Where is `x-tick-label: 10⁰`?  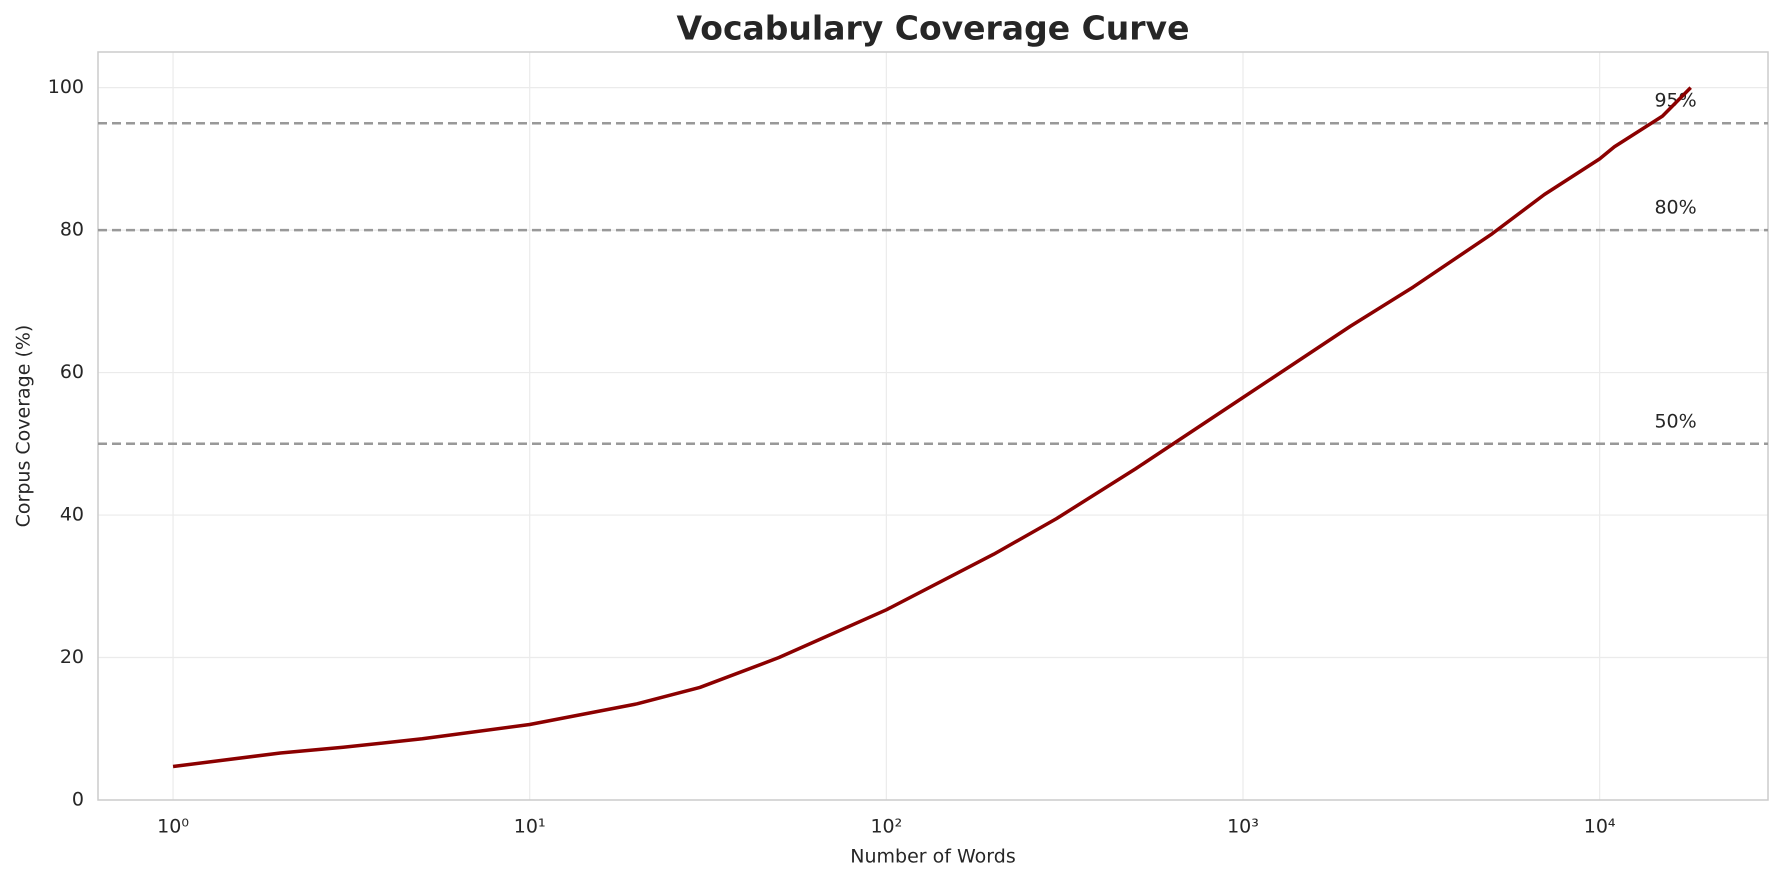 x-tick-label: 10⁰ is located at coordinates (173, 827).